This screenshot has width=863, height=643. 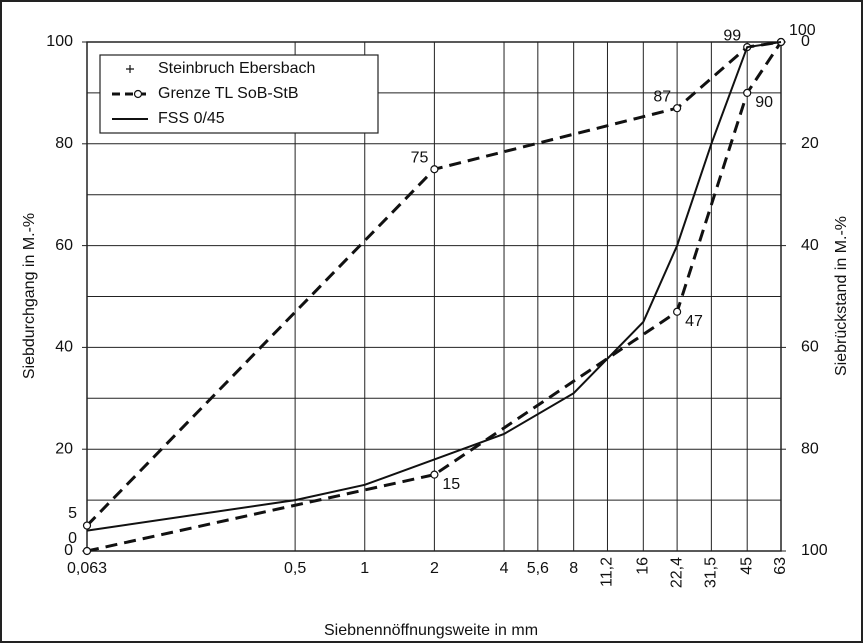 I want to click on legend-label: Steinbruch Ebersbach, so click(x=236, y=68).